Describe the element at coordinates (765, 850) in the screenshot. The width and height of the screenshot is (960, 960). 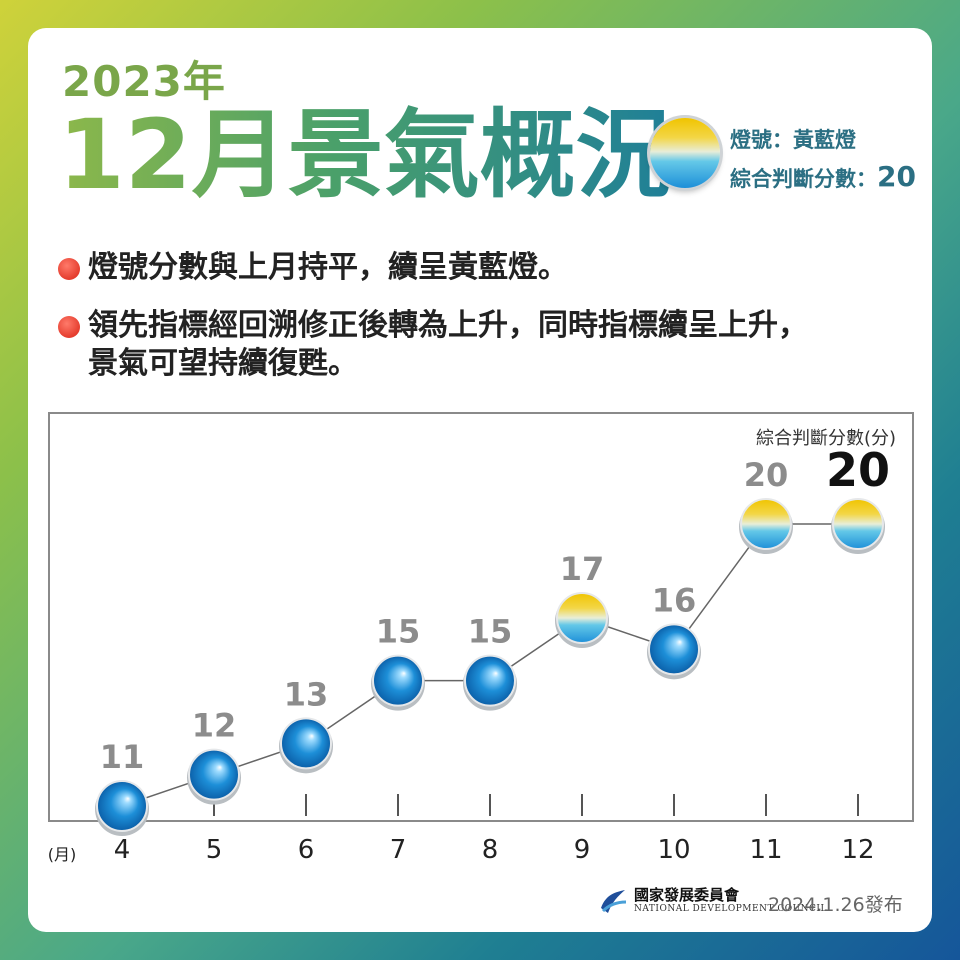
I see `x-tick-label: 11` at that location.